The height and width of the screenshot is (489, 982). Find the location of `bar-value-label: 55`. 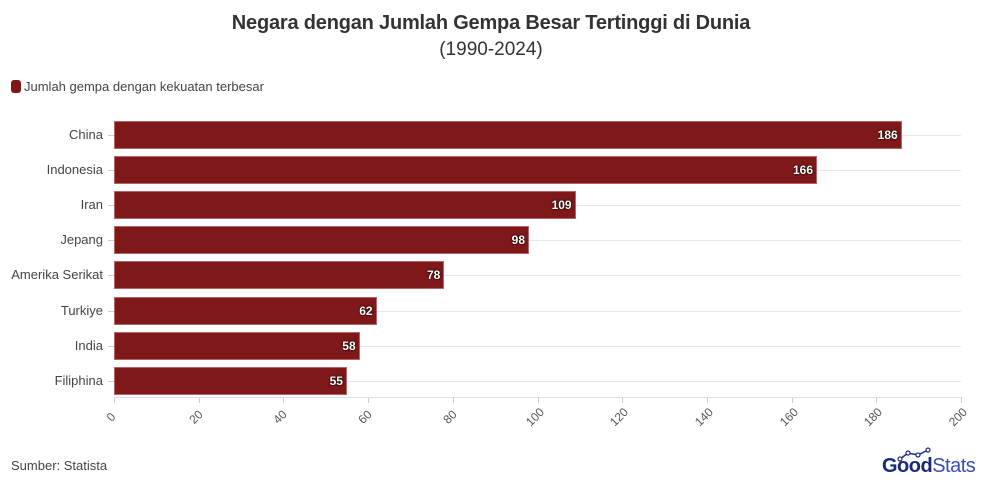

bar-value-label: 55 is located at coordinates (336, 380).